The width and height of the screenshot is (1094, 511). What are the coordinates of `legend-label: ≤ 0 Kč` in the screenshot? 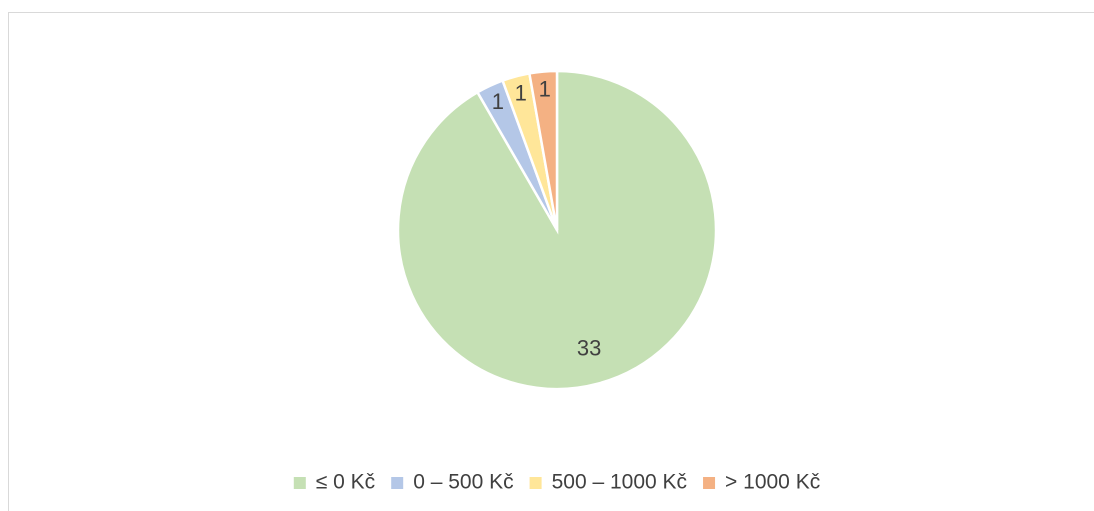 It's located at (345, 482).